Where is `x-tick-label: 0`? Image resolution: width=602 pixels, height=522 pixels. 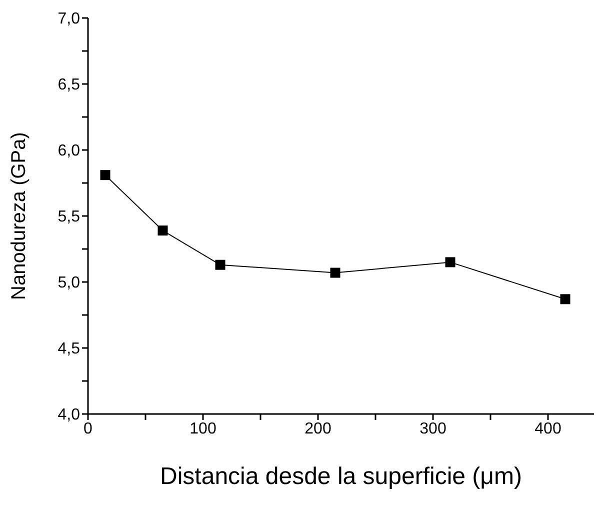
x-tick-label: 0 is located at coordinates (88, 429).